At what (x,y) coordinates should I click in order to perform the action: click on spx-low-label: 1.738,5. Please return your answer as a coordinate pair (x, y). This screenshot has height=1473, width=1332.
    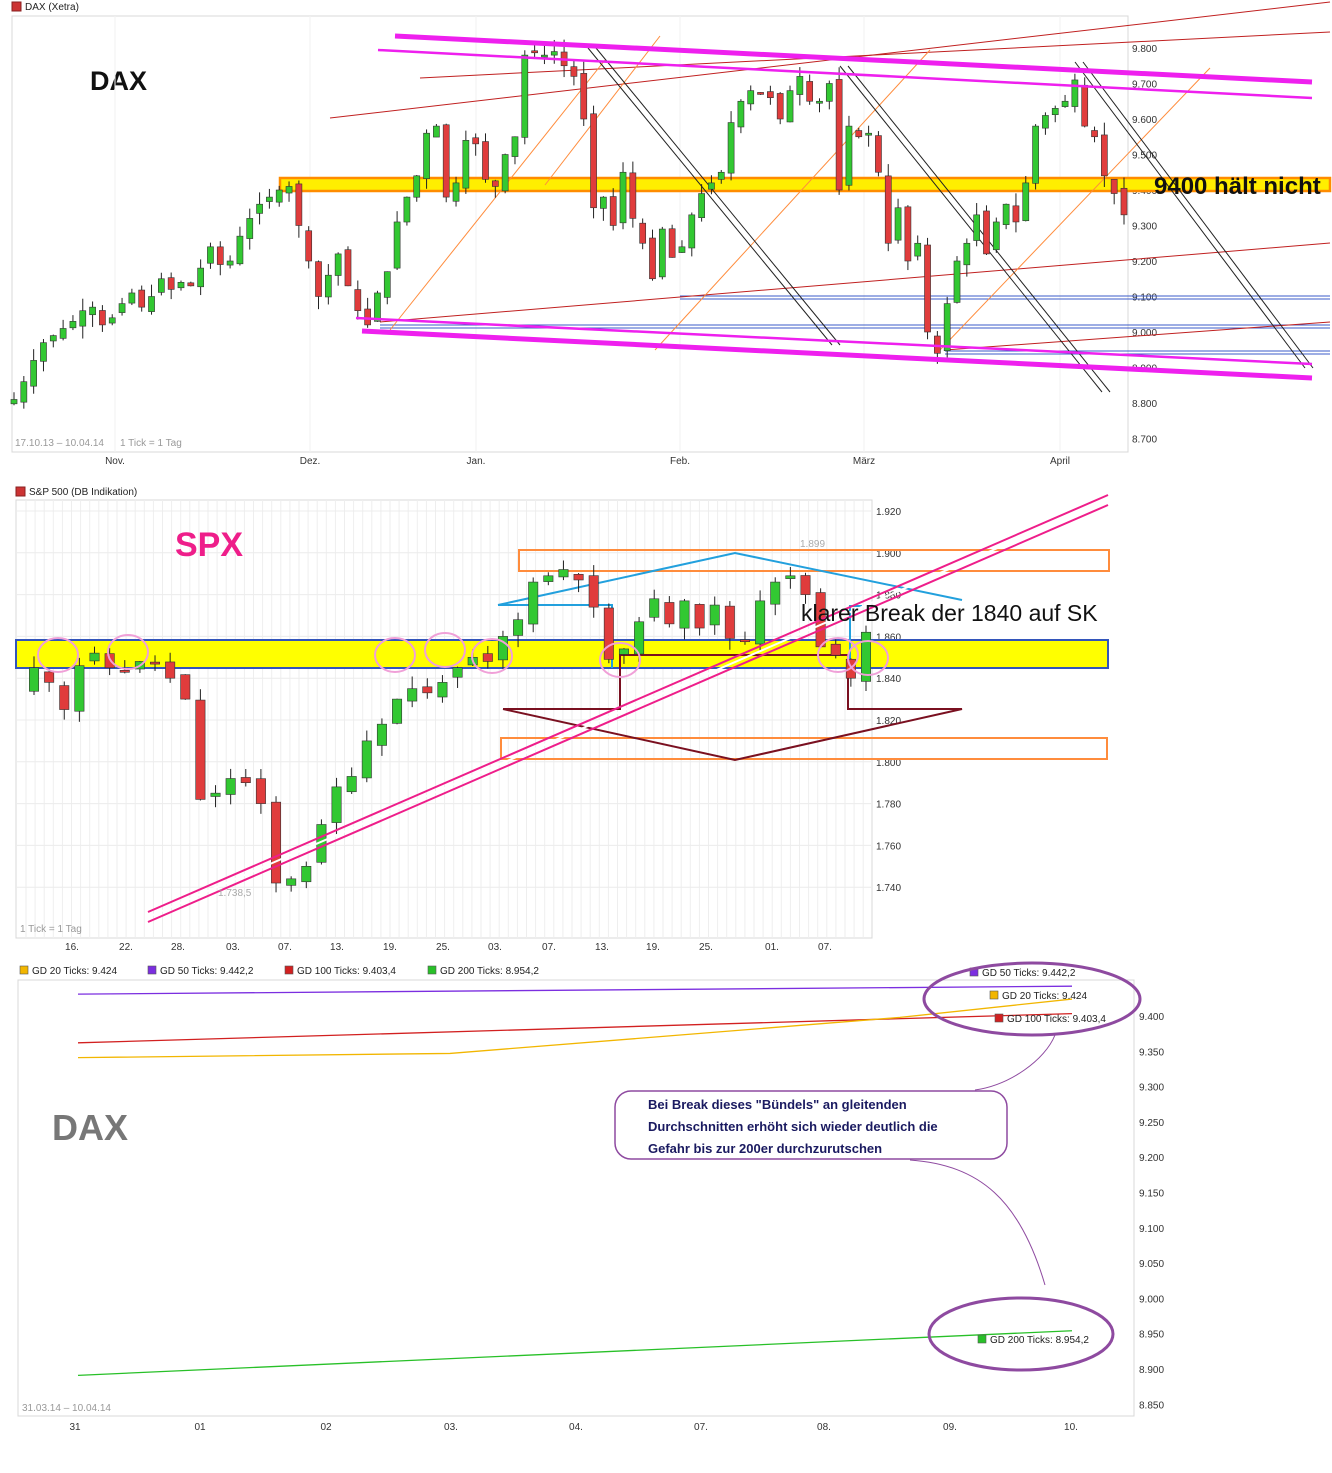
    Looking at the image, I should click on (235, 893).